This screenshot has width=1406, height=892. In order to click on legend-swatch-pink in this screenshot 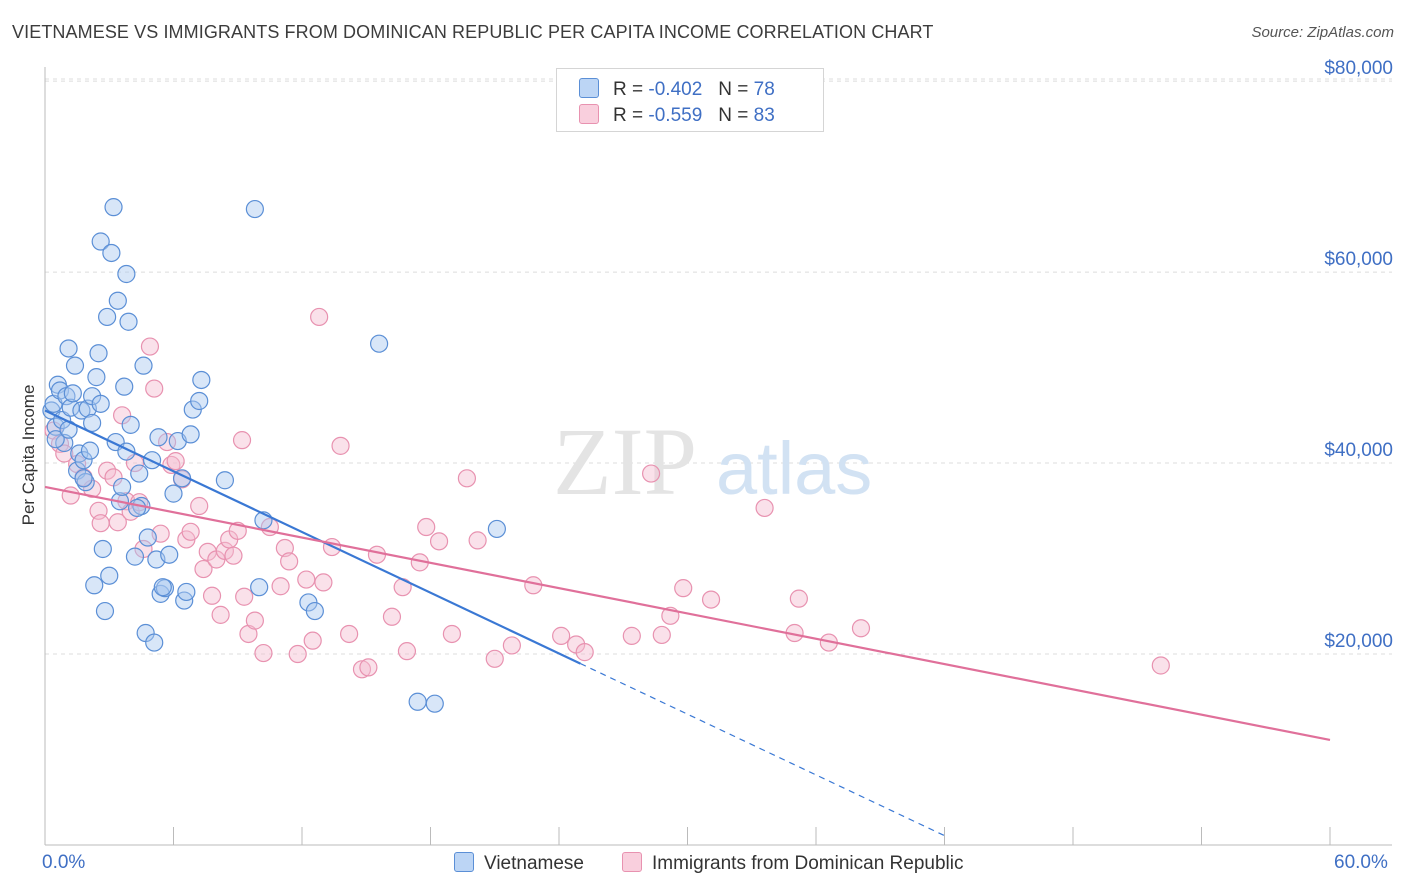, I will do `click(589, 114)`.